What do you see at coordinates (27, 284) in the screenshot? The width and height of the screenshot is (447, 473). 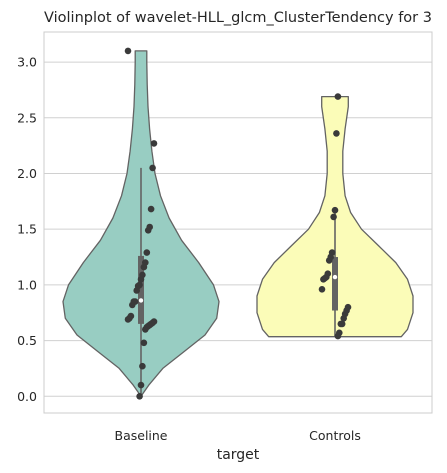 I see `y-tick-label: 1.0` at bounding box center [27, 284].